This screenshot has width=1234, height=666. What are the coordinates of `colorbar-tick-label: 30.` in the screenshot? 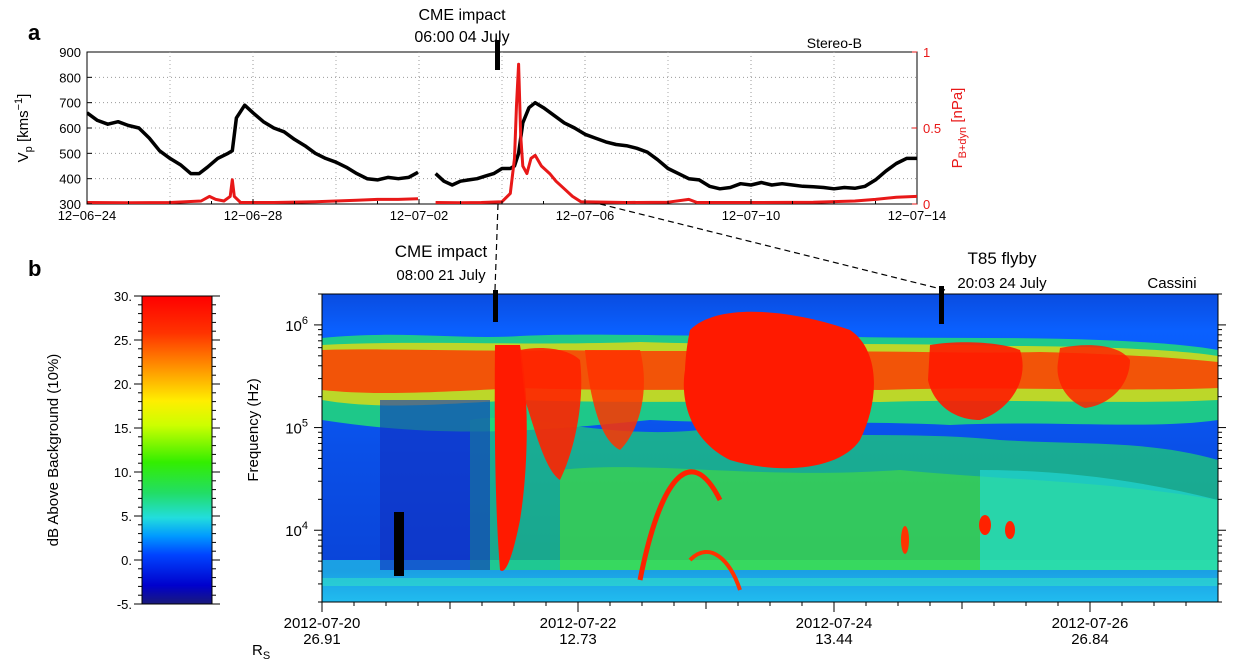 It's located at (123, 296).